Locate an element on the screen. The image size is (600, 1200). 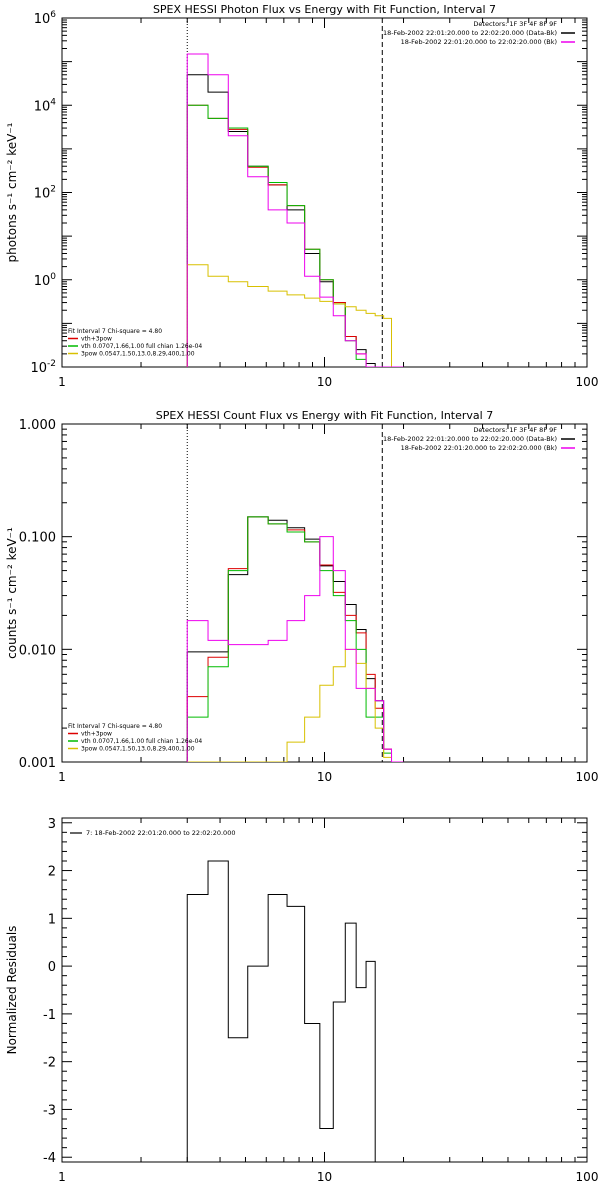
y-tick-label: 2 is located at coordinates (52, 872).